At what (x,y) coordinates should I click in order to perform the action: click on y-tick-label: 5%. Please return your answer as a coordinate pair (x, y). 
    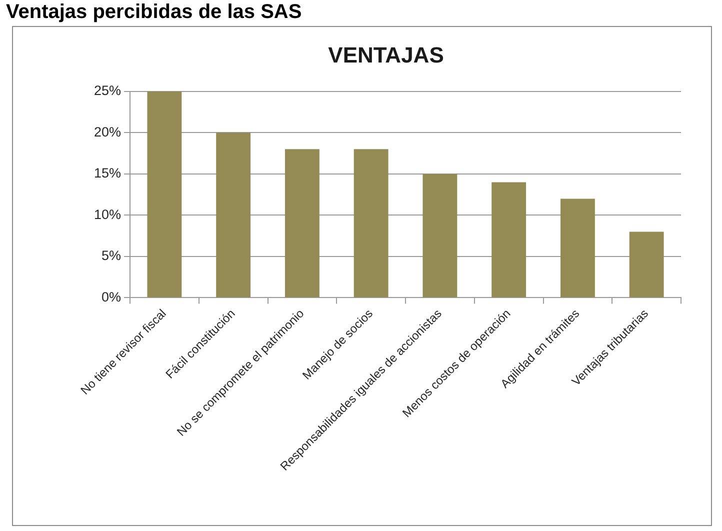
    Looking at the image, I should click on (112, 256).